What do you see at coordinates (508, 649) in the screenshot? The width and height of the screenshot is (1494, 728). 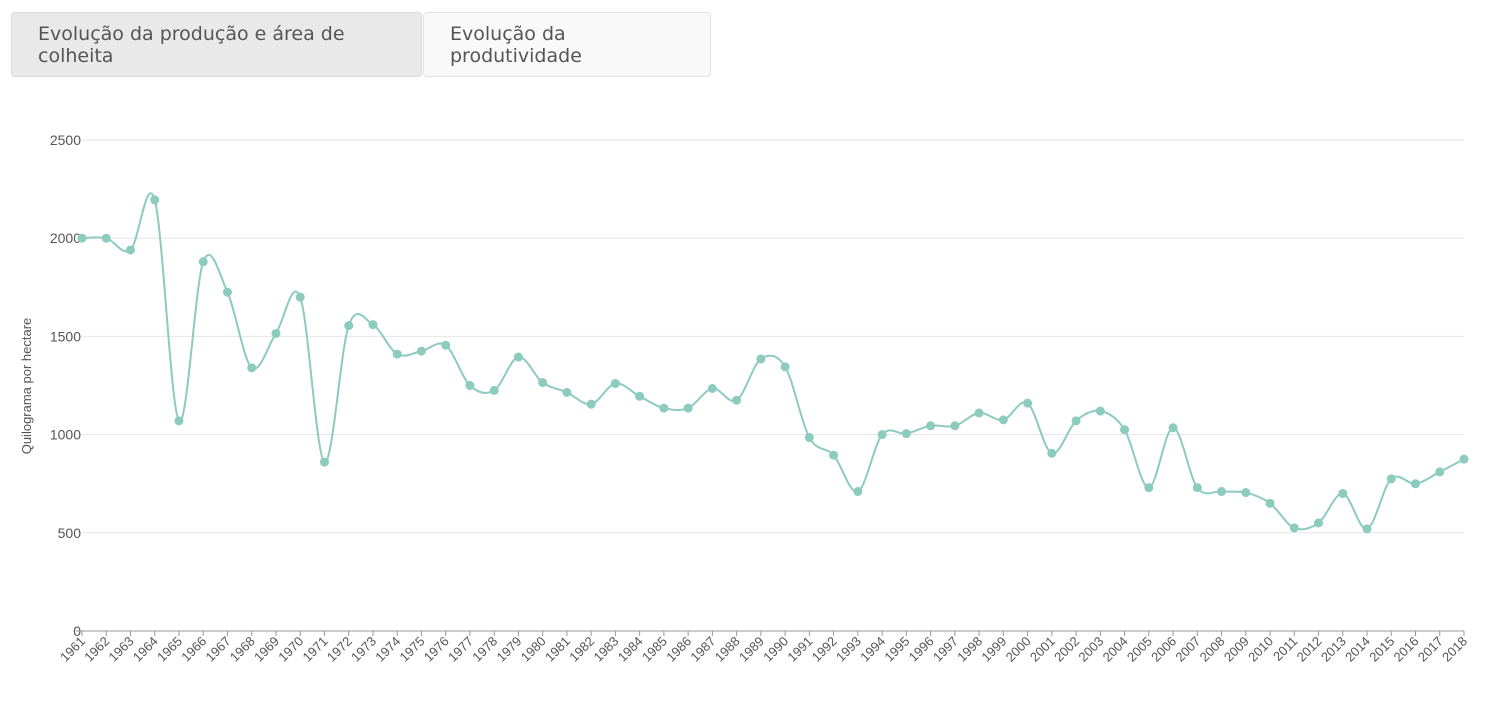 I see `x-tick-label: 1979` at bounding box center [508, 649].